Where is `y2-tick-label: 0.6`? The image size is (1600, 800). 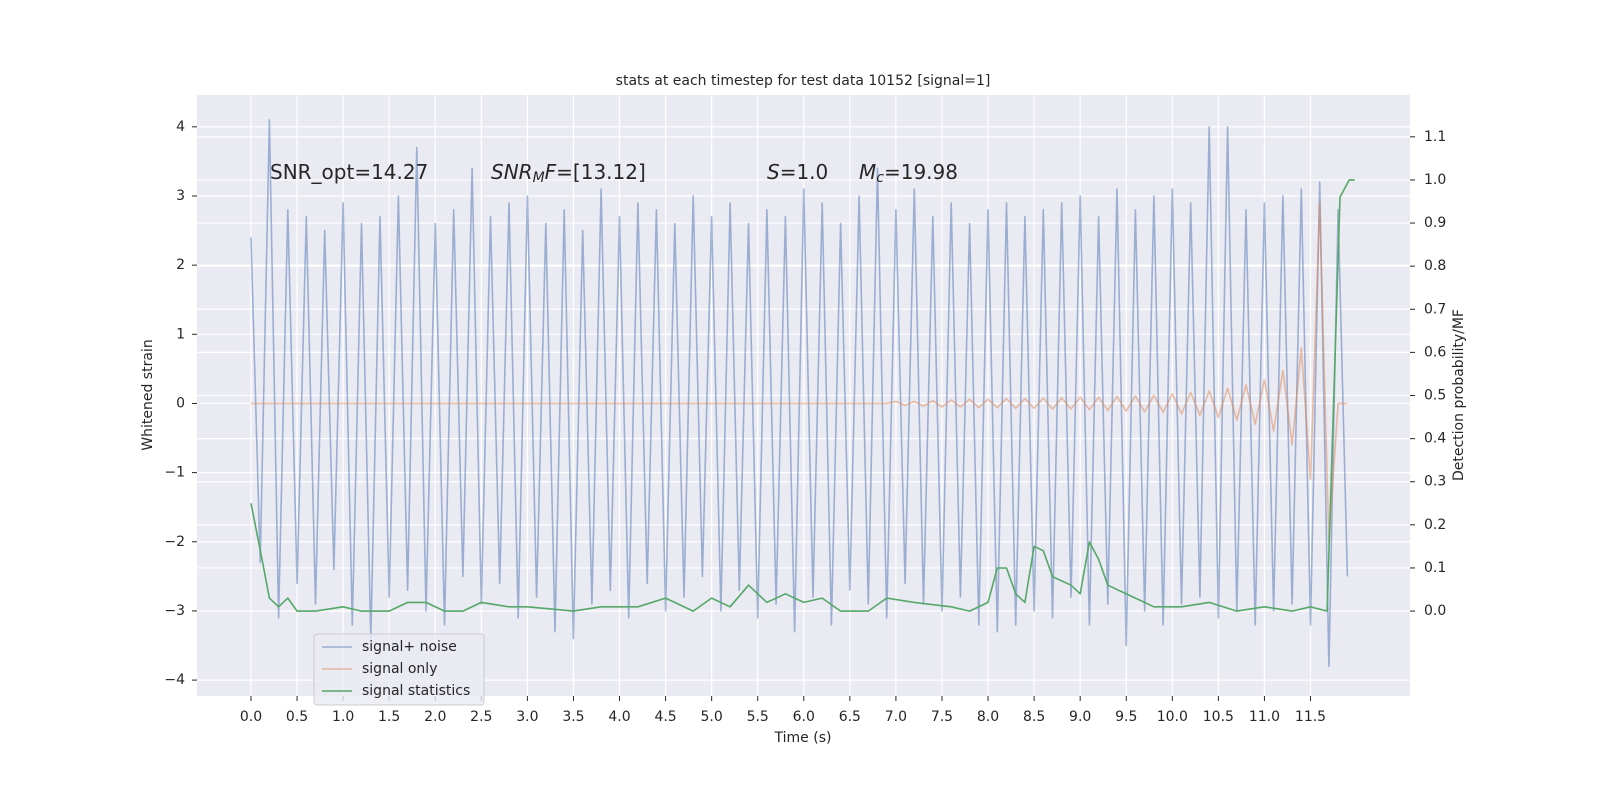 y2-tick-label: 0.6 is located at coordinates (1435, 352).